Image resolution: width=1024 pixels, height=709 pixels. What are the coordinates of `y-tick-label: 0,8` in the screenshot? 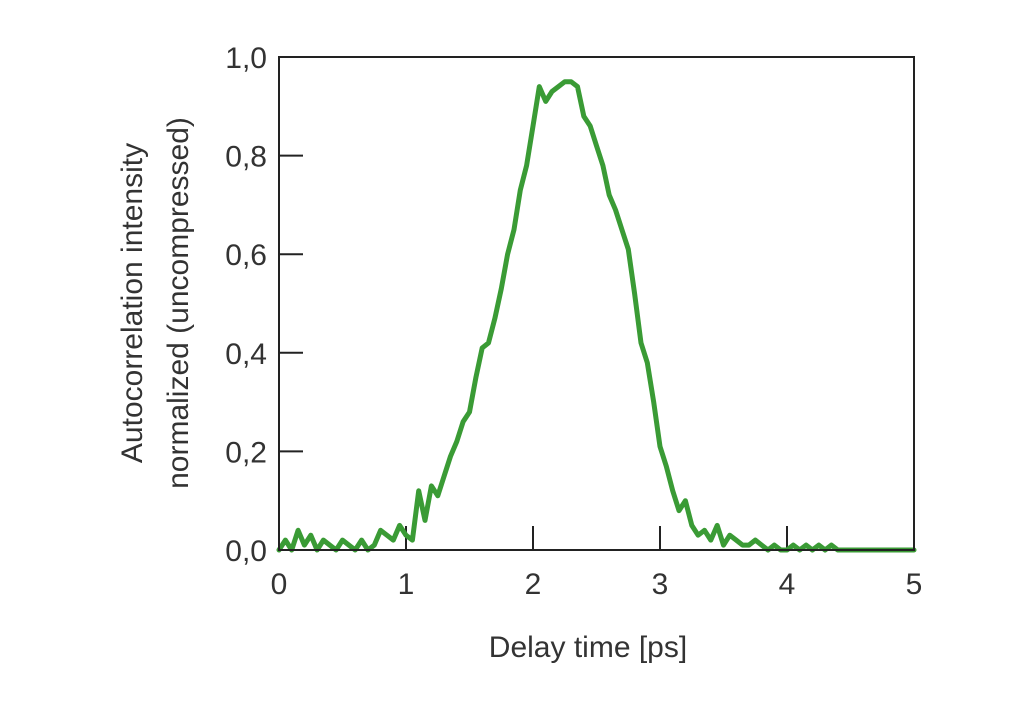 It's located at (246, 157).